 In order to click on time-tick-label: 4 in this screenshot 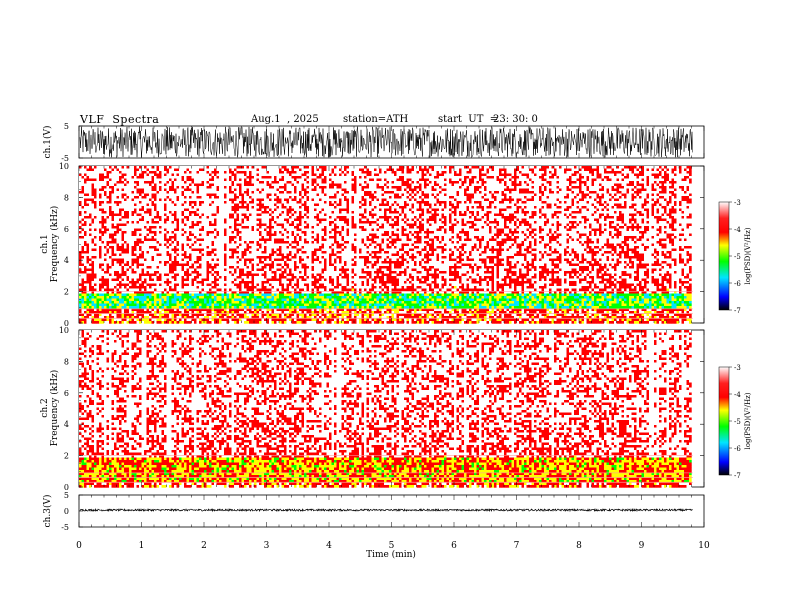, I will do `click(329, 546)`.